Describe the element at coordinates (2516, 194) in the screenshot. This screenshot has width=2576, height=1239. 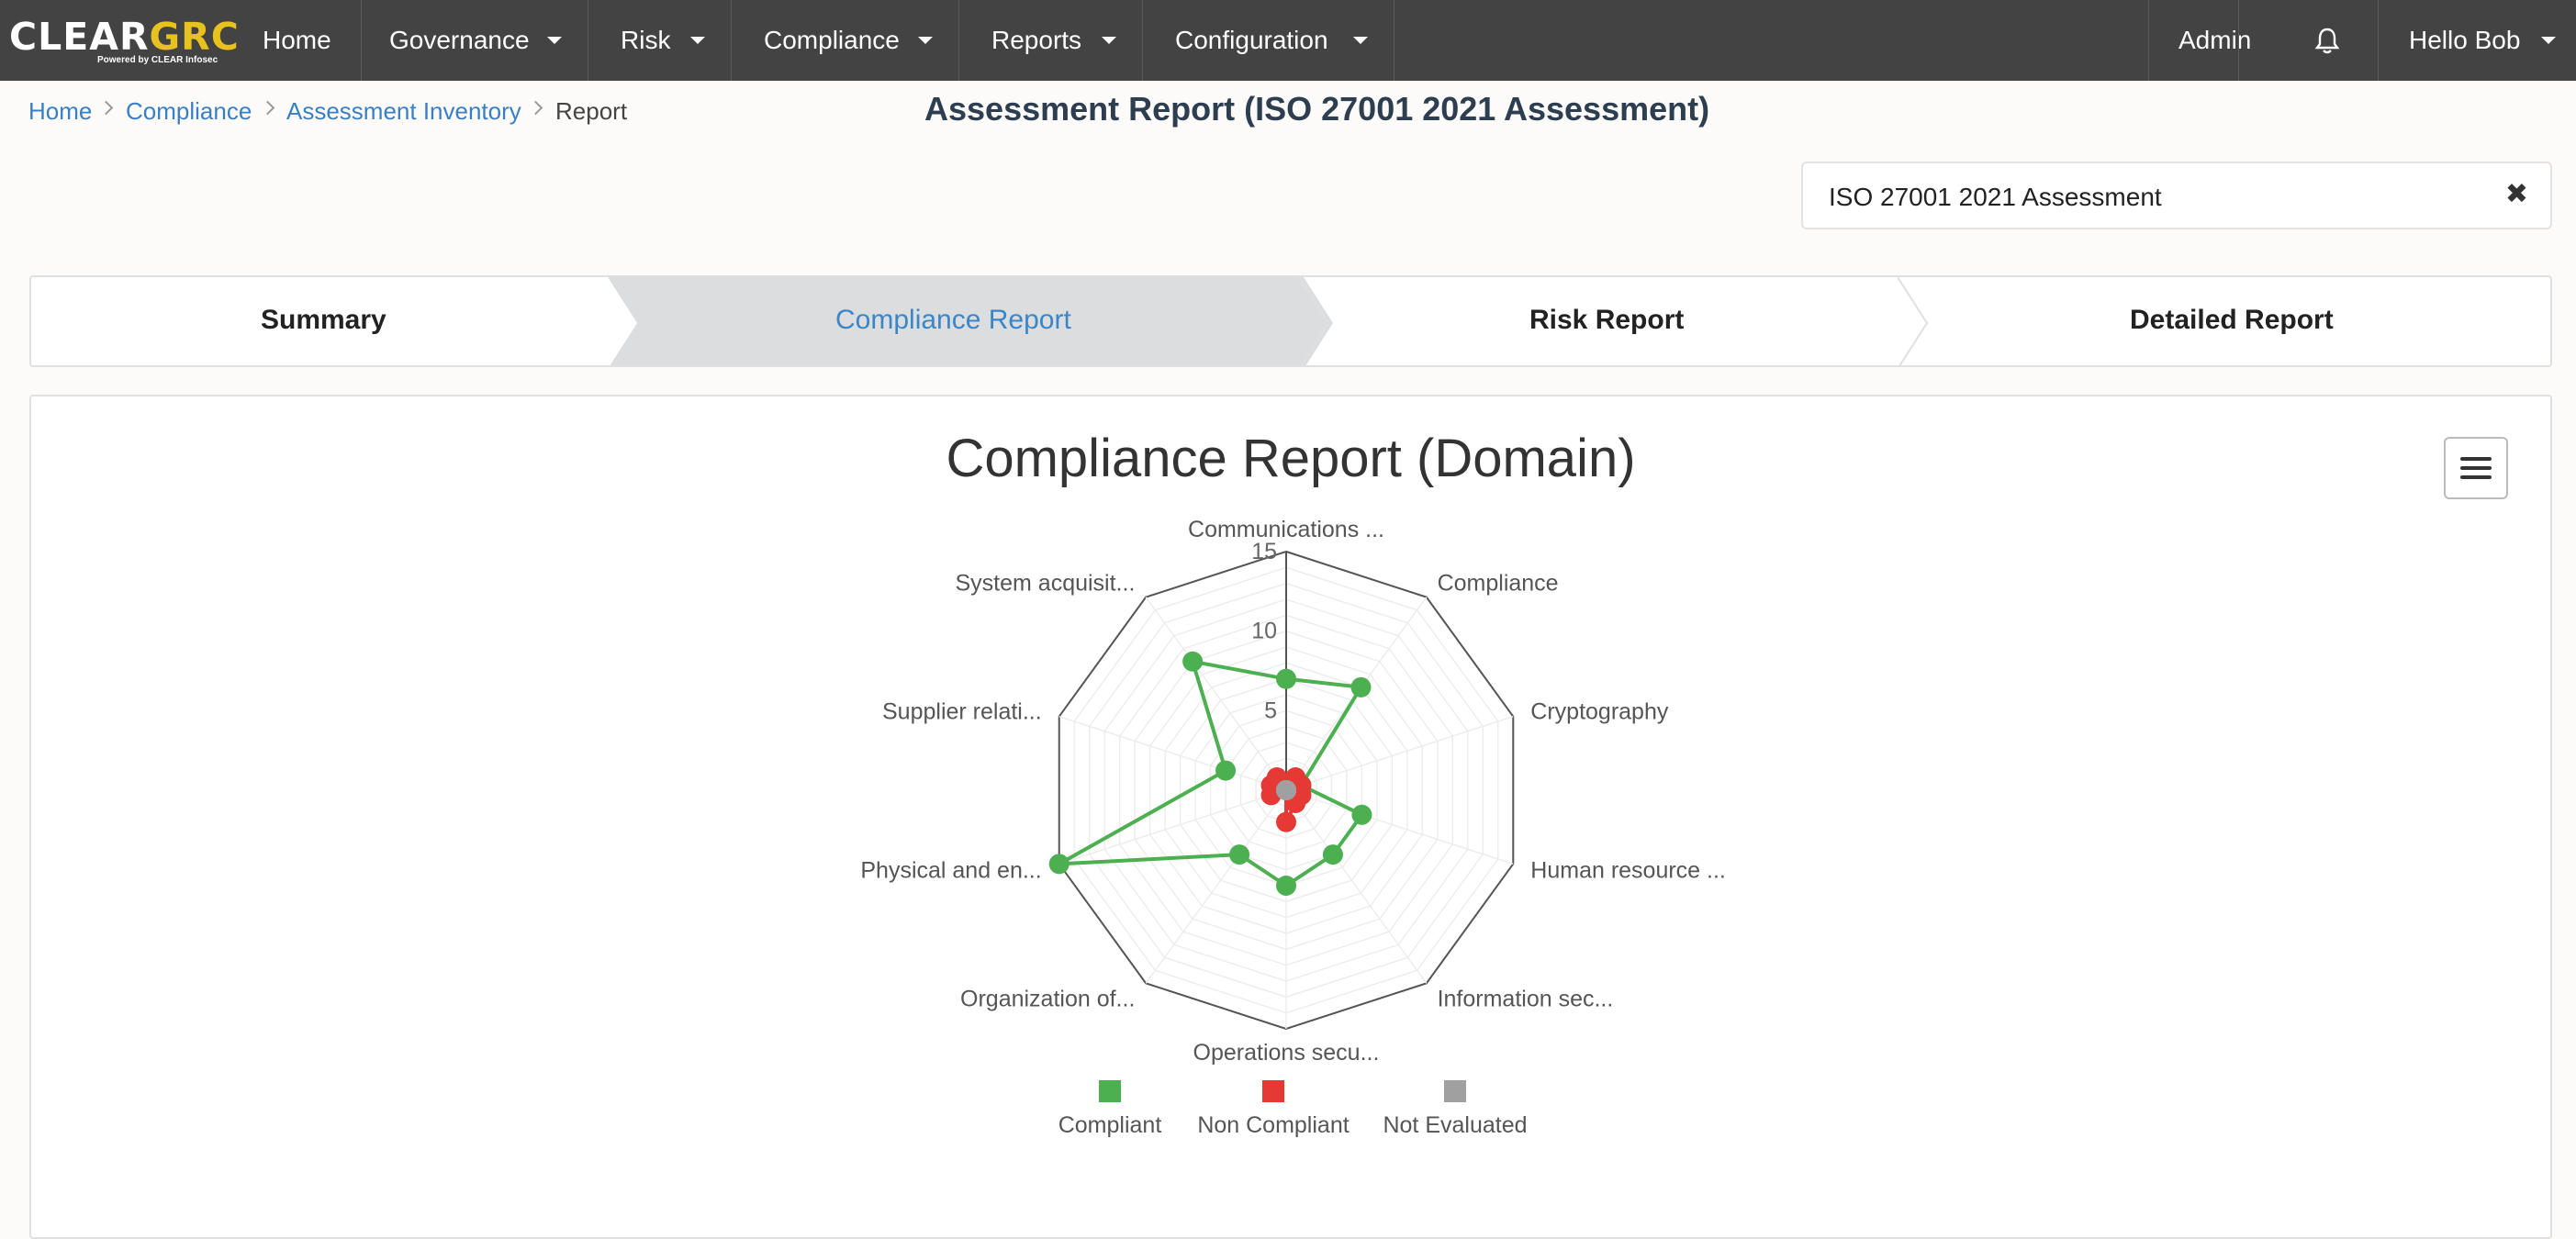
I see `clear-selection-icon: ✖` at that location.